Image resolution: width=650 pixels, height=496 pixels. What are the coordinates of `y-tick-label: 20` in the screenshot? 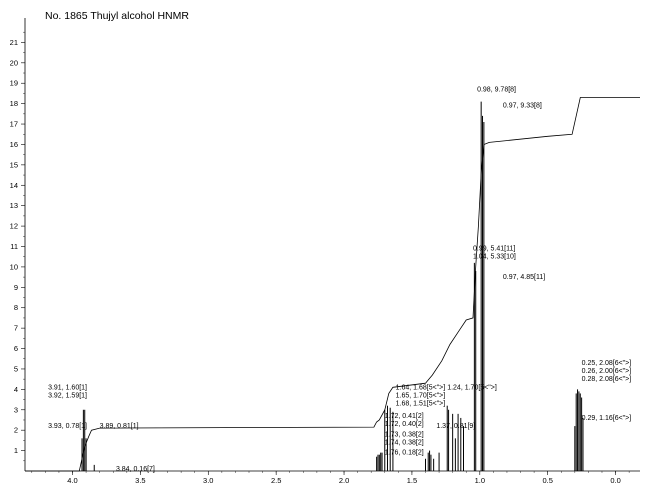 It's located at (14, 62).